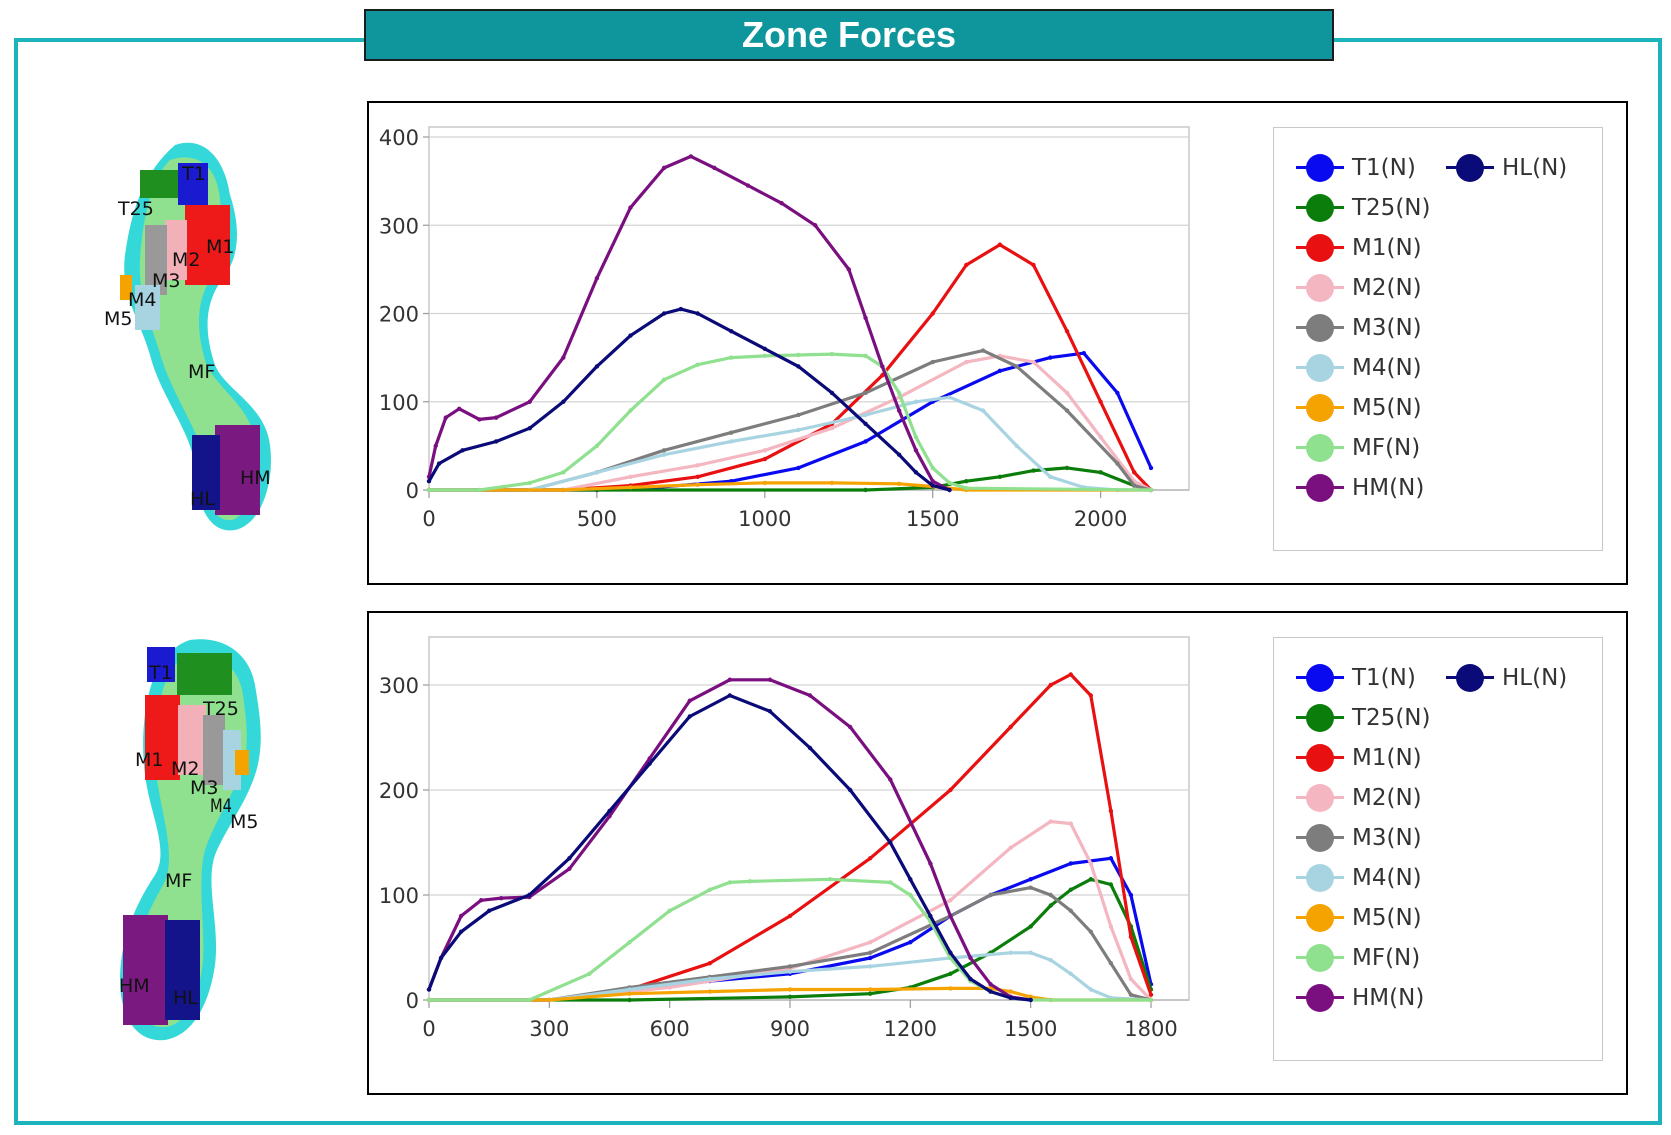 Image resolution: width=1671 pixels, height=1135 pixels. I want to click on legend-item-mf: MF(N), so click(1358, 958).